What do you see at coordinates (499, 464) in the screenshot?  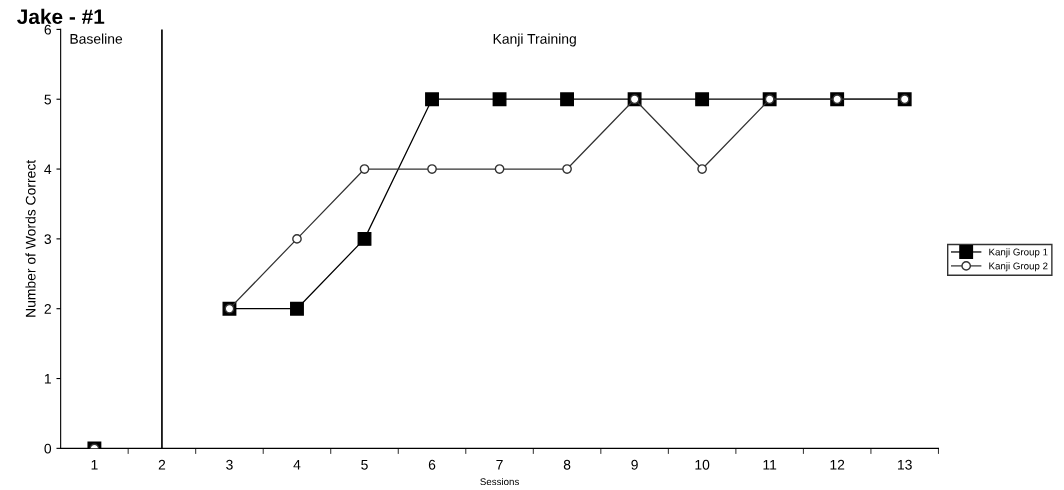 I see `x-tick-label: 7` at bounding box center [499, 464].